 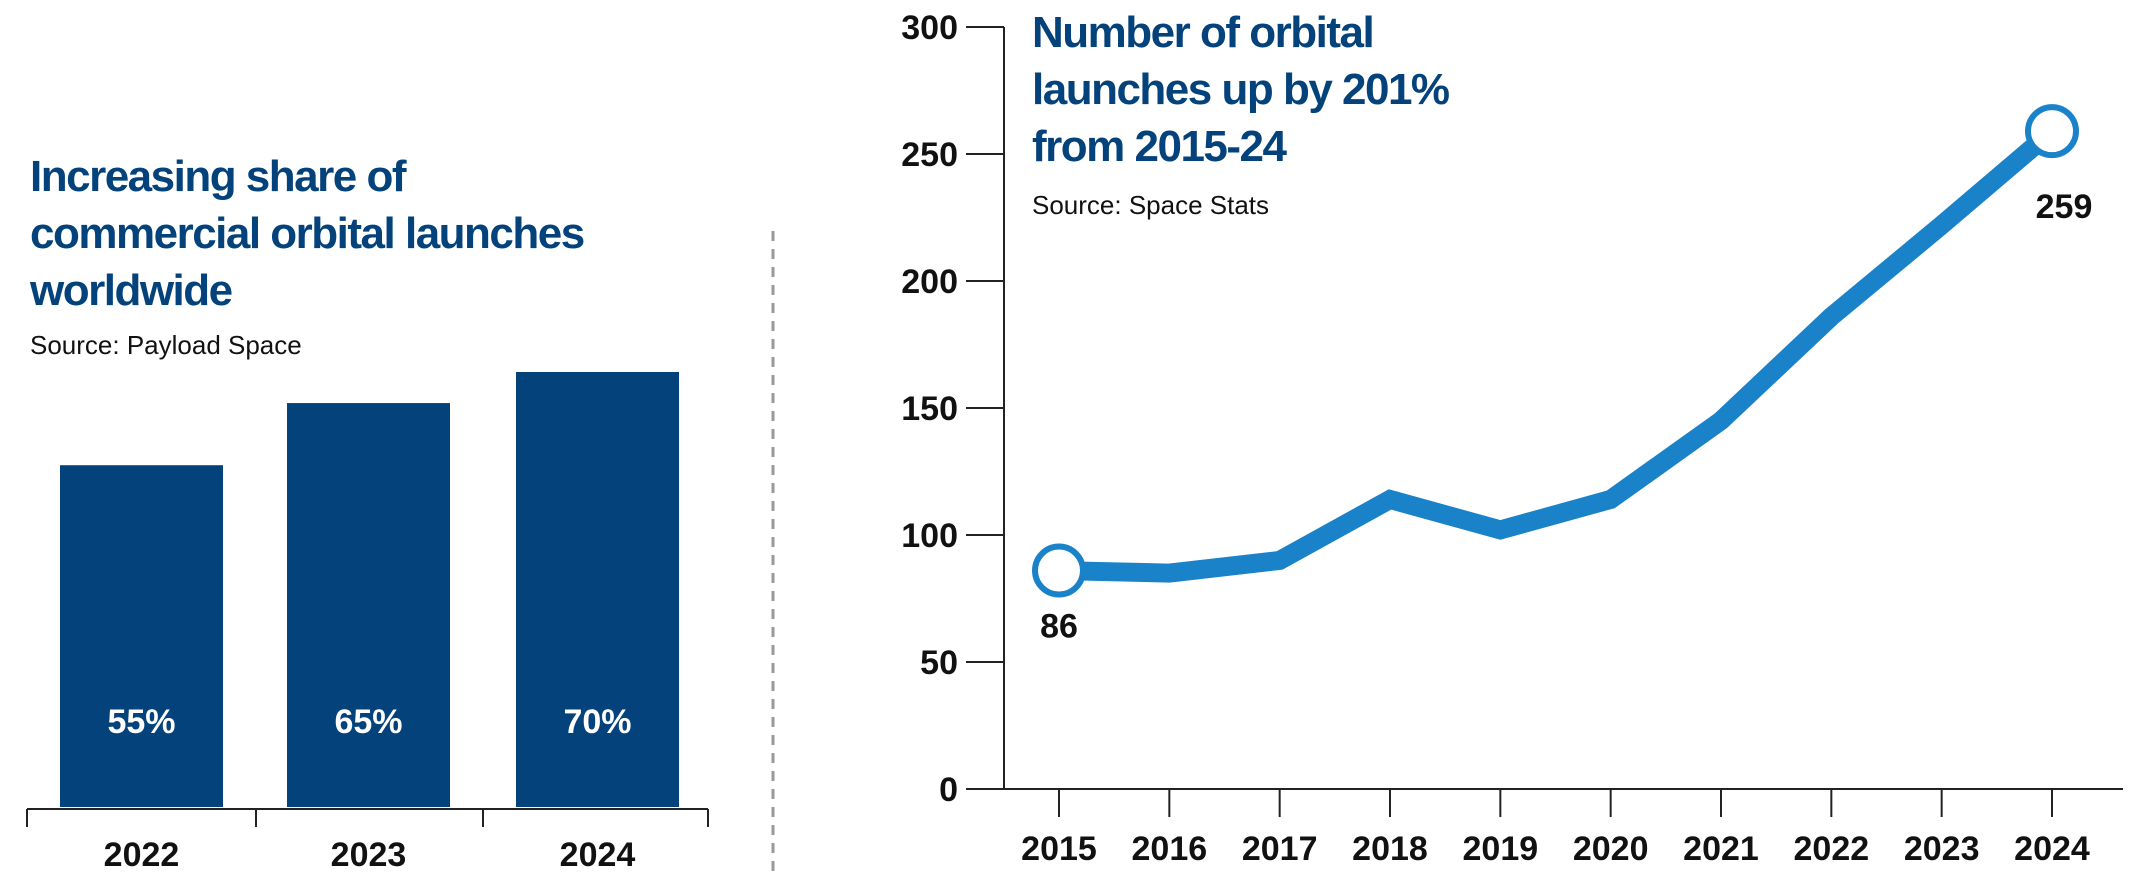 What do you see at coordinates (1159, 146) in the screenshot?
I see `line-title-line: from 2015-24` at bounding box center [1159, 146].